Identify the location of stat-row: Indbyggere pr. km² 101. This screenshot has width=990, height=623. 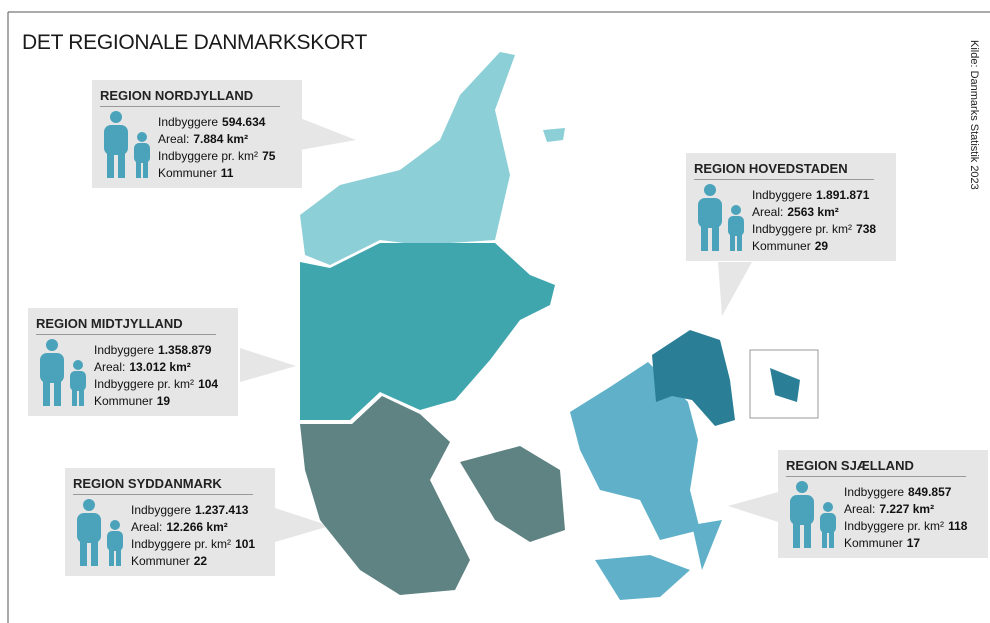
(193, 544).